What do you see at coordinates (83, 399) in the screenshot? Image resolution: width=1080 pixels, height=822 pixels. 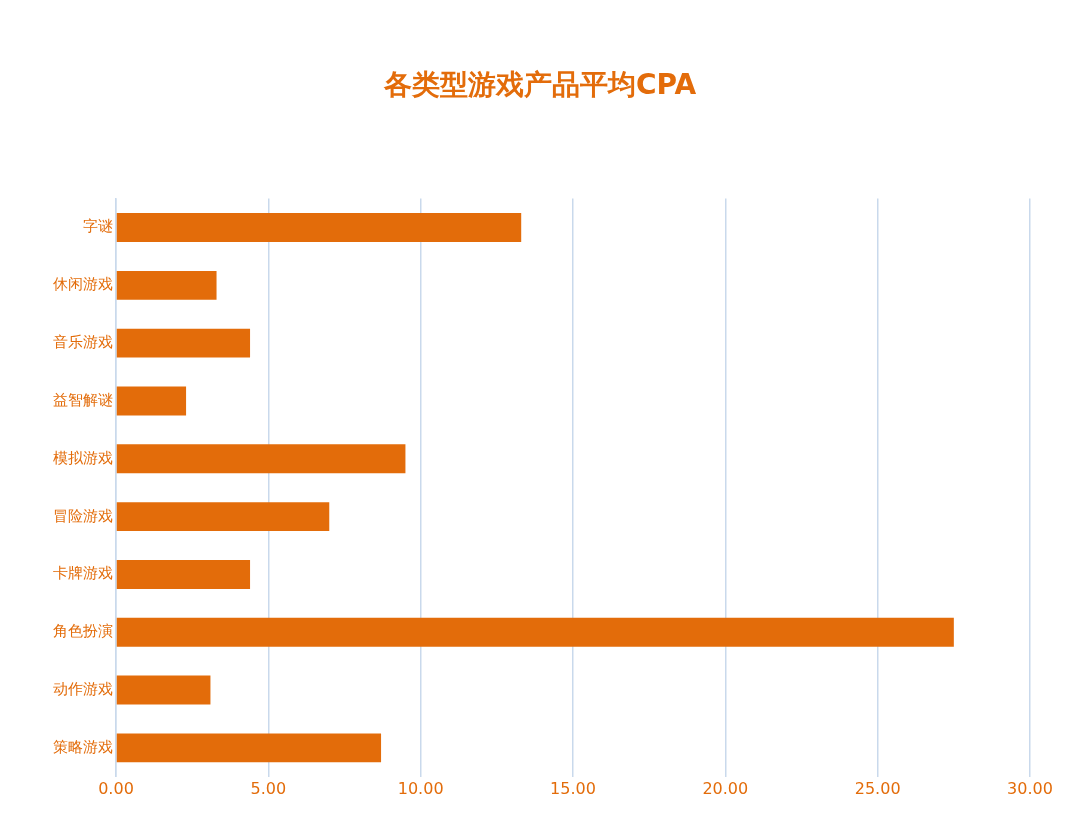 I see `y-tick-label: 益智解谜` at bounding box center [83, 399].